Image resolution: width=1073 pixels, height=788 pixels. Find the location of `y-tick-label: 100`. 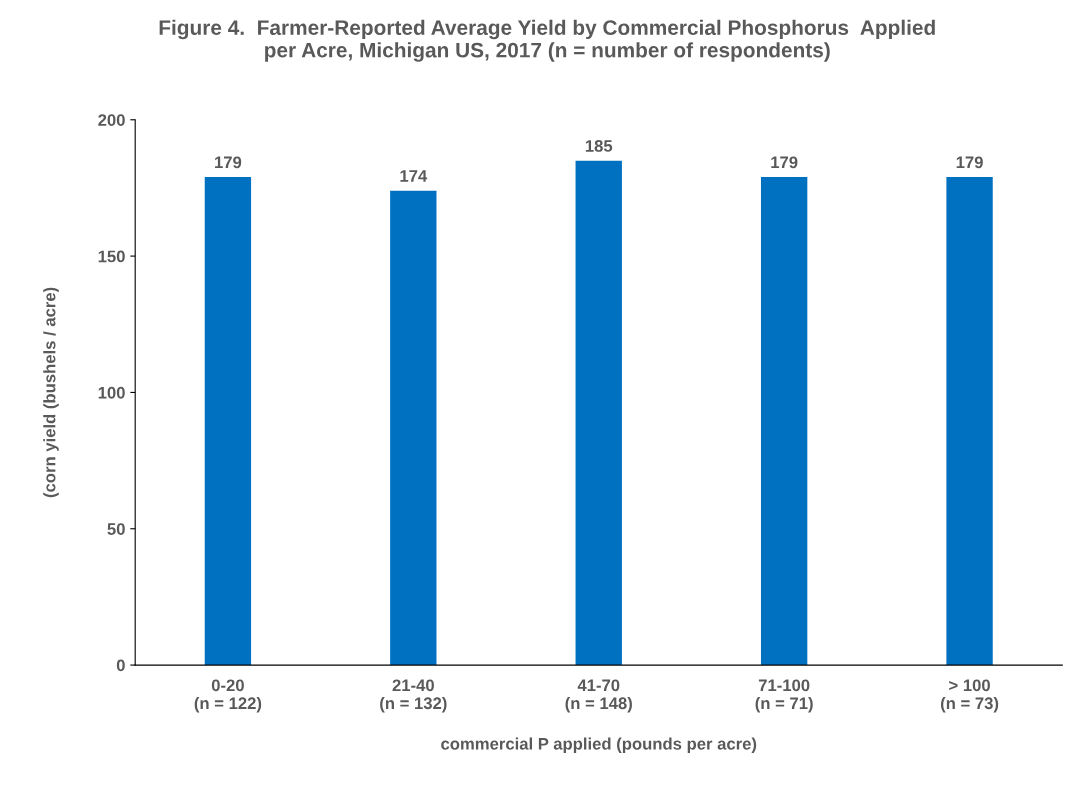

y-tick-label: 100 is located at coordinates (111, 392).